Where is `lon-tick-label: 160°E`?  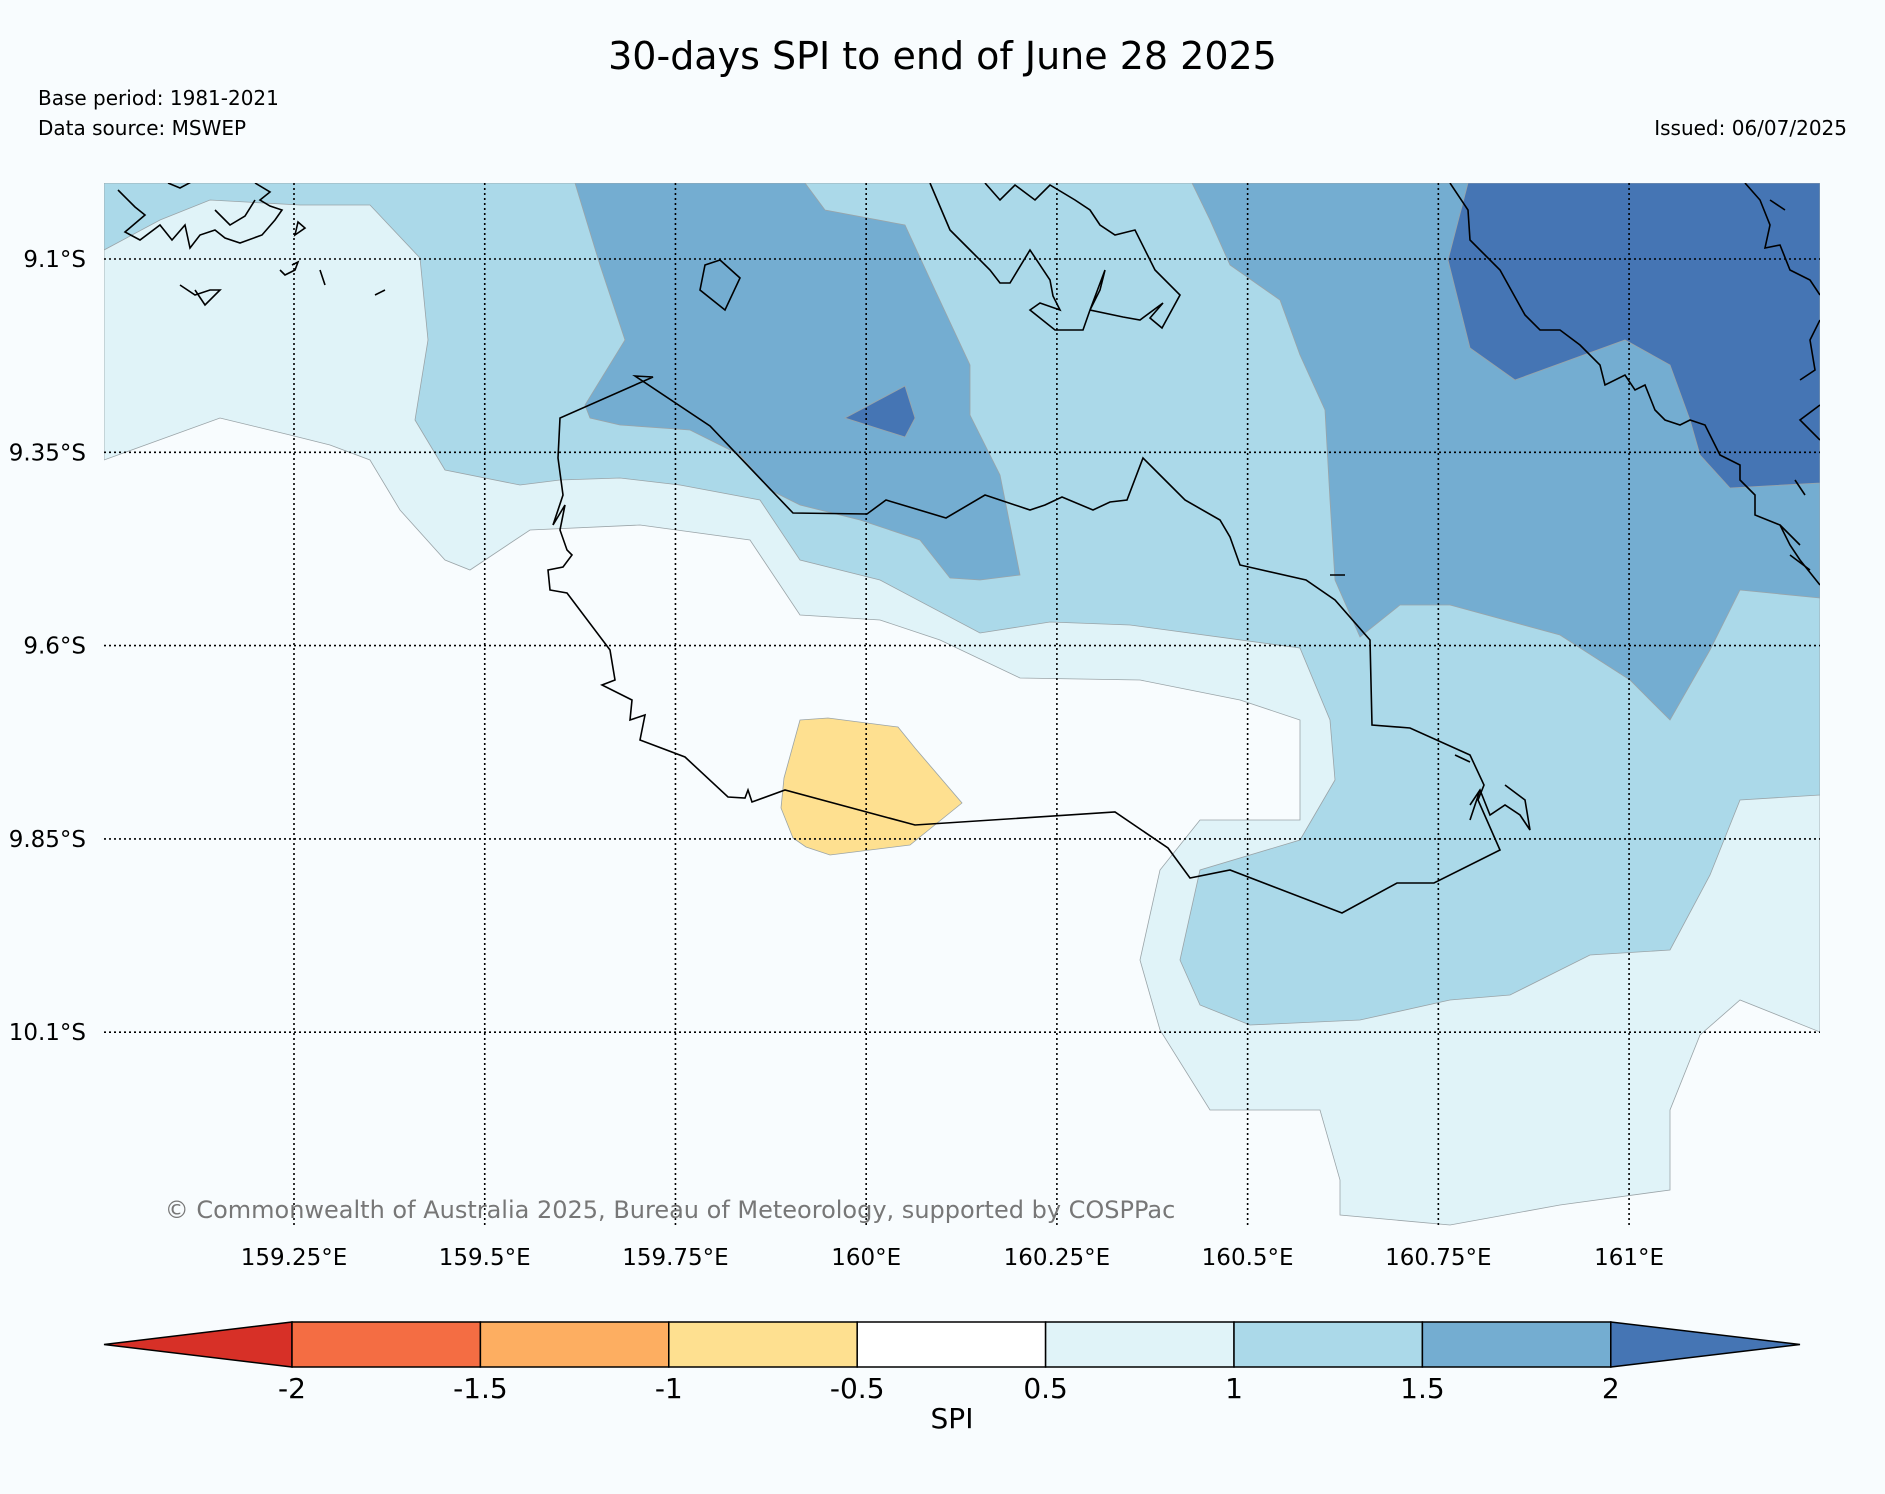 lon-tick-label: 160°E is located at coordinates (866, 1258).